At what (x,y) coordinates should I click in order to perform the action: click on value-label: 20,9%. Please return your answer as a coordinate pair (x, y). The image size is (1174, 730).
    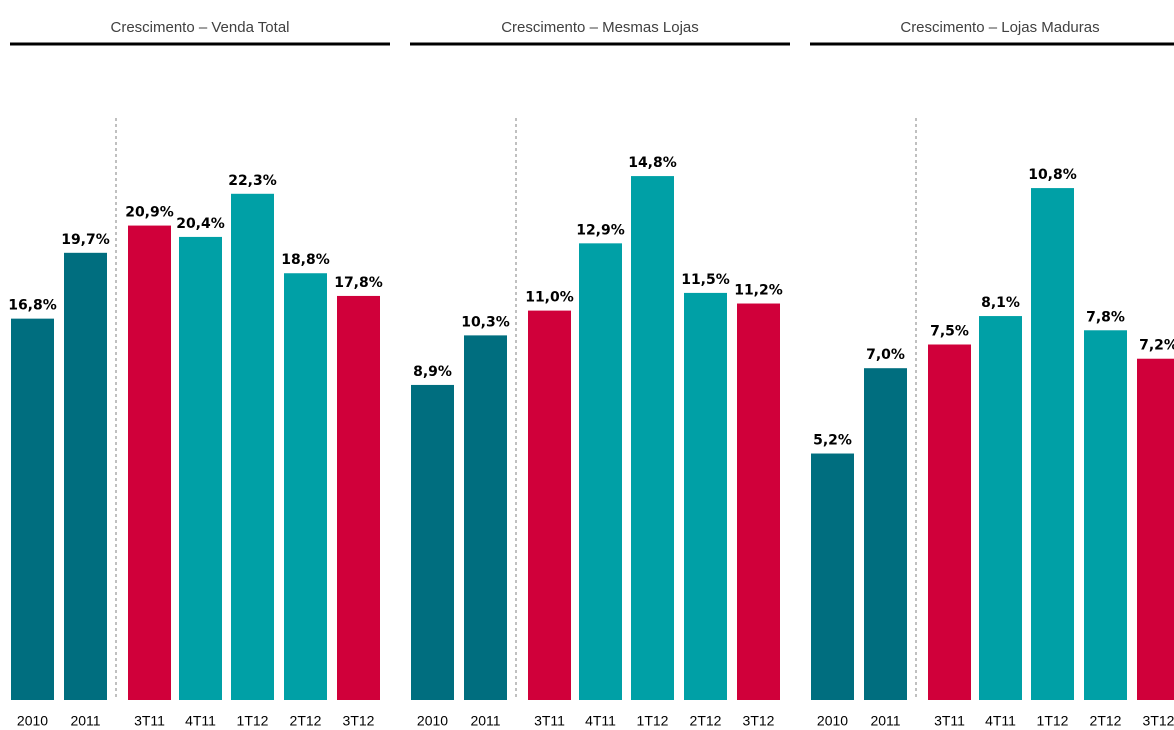
    Looking at the image, I should click on (149, 213).